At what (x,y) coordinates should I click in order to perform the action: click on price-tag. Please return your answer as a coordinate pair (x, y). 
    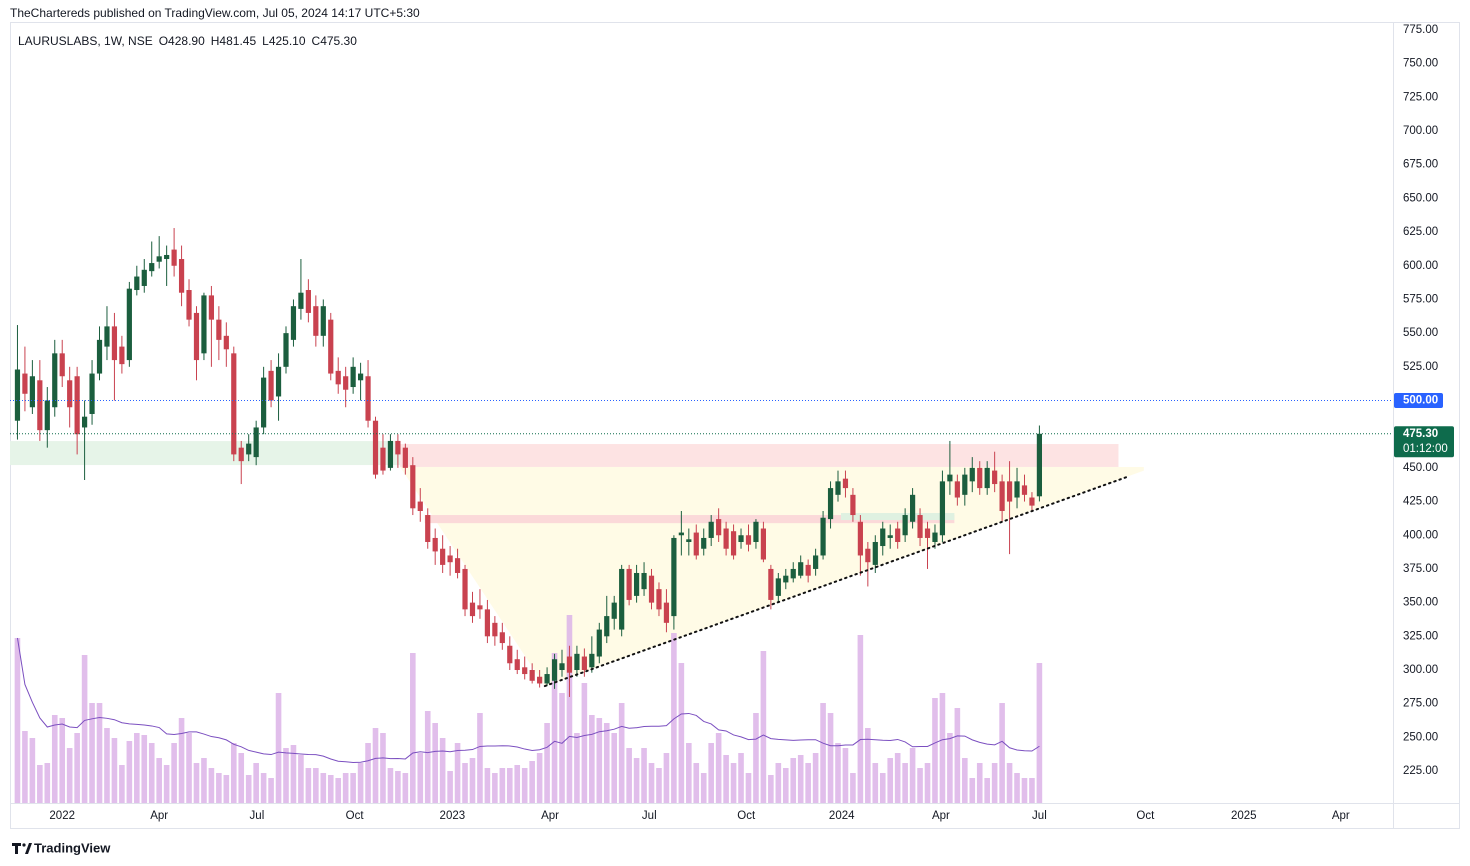
    Looking at the image, I should click on (1424, 442).